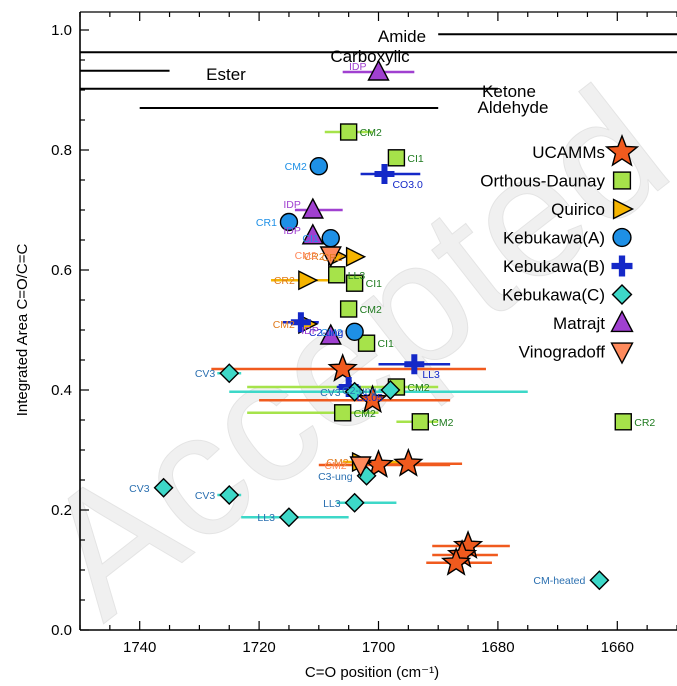  Describe the element at coordinates (497, 647) in the screenshot. I see `x-tick-label: 1680` at that location.